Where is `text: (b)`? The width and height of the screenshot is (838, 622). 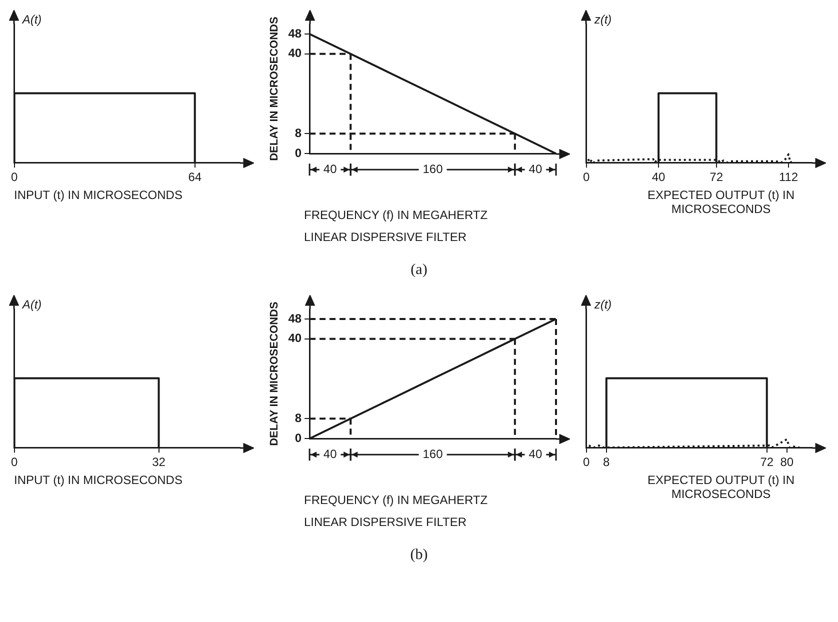 text: (b) is located at coordinates (419, 555).